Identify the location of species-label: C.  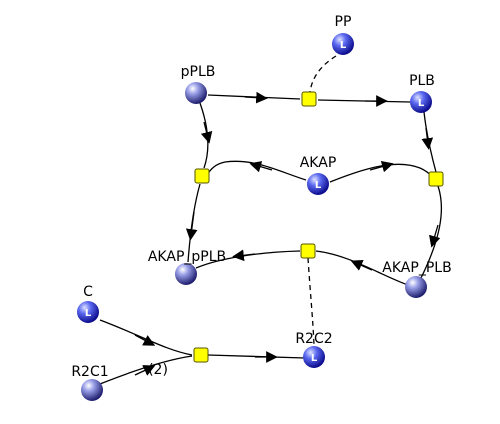
(88, 292).